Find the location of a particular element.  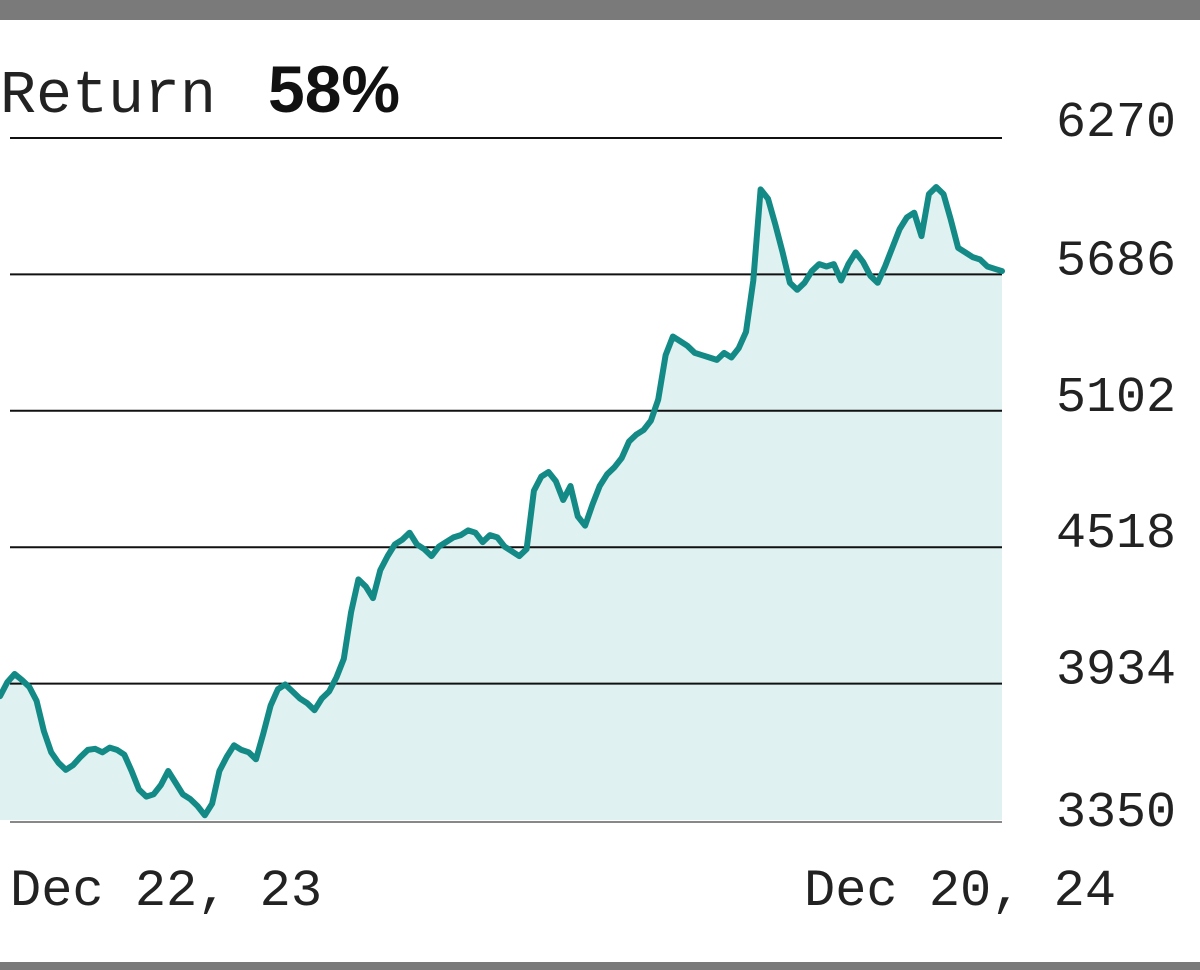

y-tick-label: 3934 is located at coordinates (1116, 671).